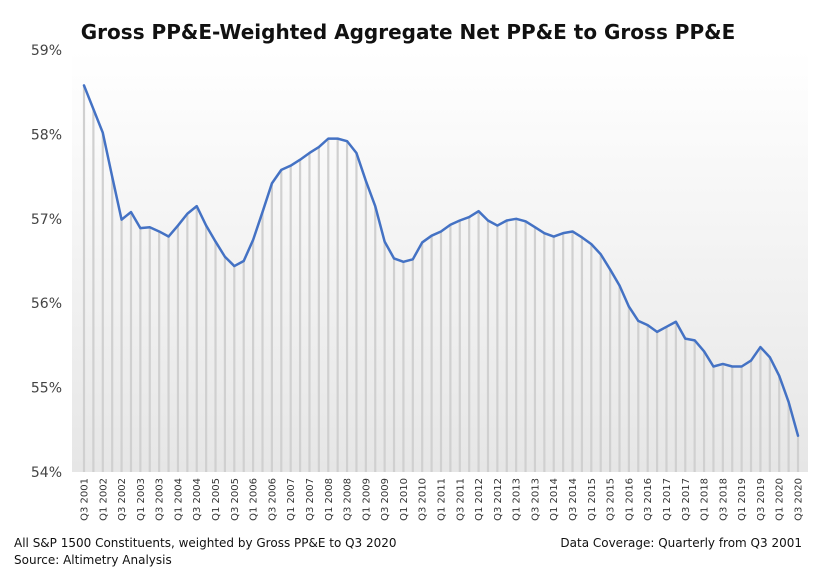 The height and width of the screenshot is (579, 816). Describe the element at coordinates (686, 499) in the screenshot. I see `x-tick-label: Q3 2017` at that location.